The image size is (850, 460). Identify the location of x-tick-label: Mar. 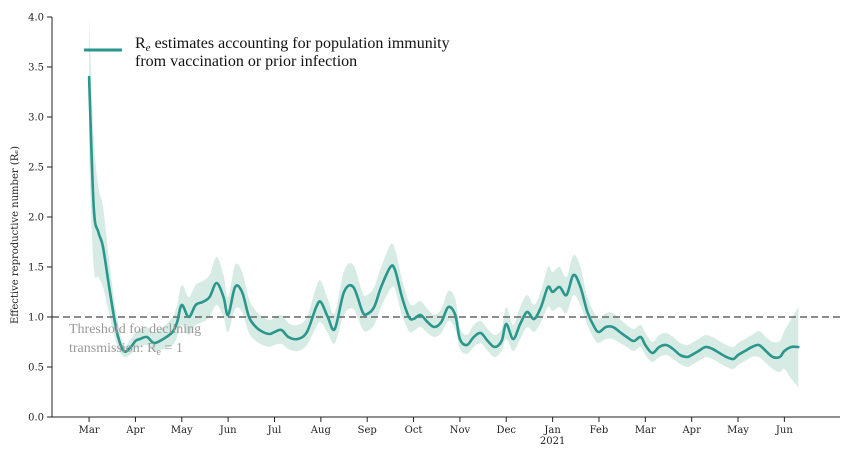
(645, 430).